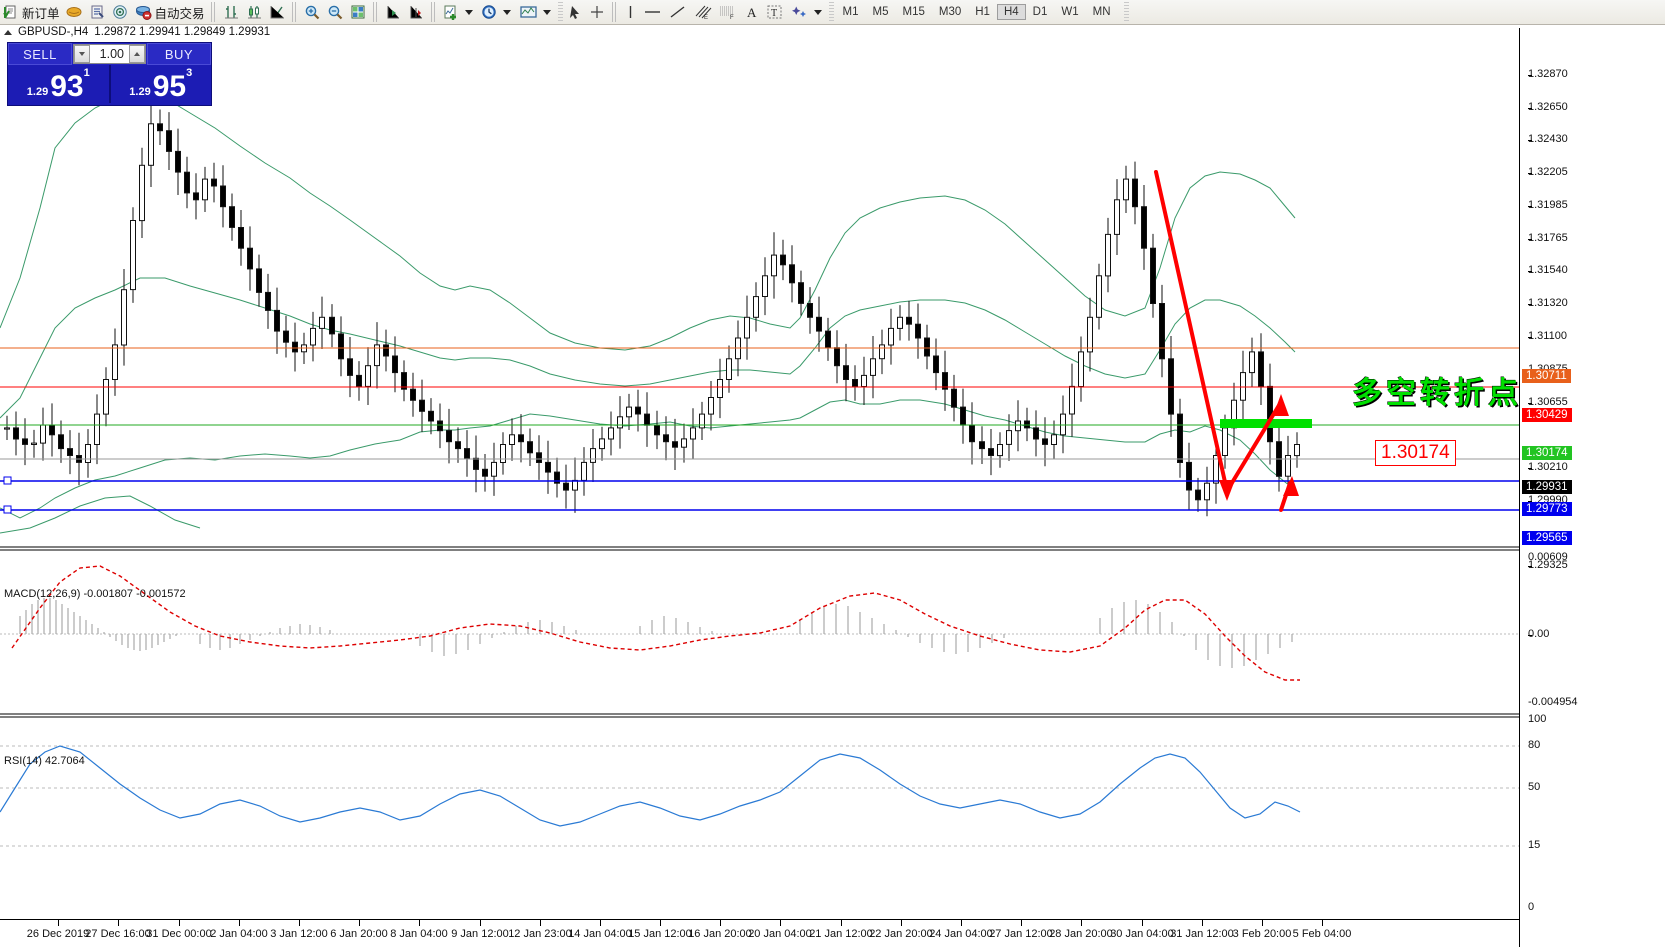  I want to click on tile-windows-button, so click(358, 12).